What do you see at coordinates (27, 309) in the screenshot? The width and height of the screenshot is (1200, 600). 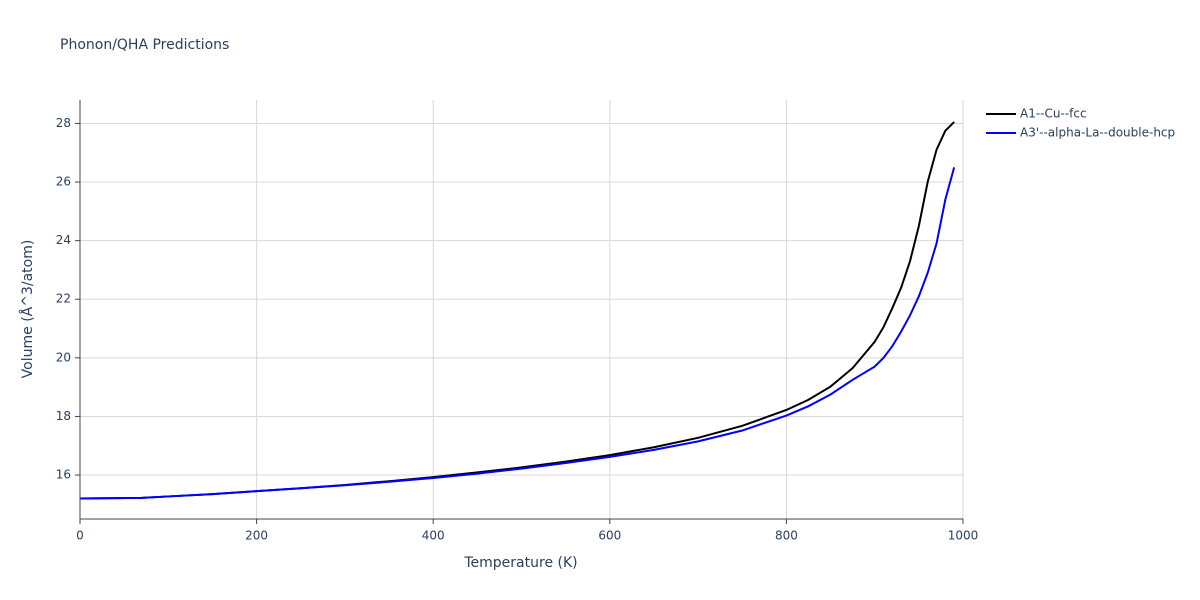 I see `y-axis-title: Volume (Å^3/atom)` at bounding box center [27, 309].